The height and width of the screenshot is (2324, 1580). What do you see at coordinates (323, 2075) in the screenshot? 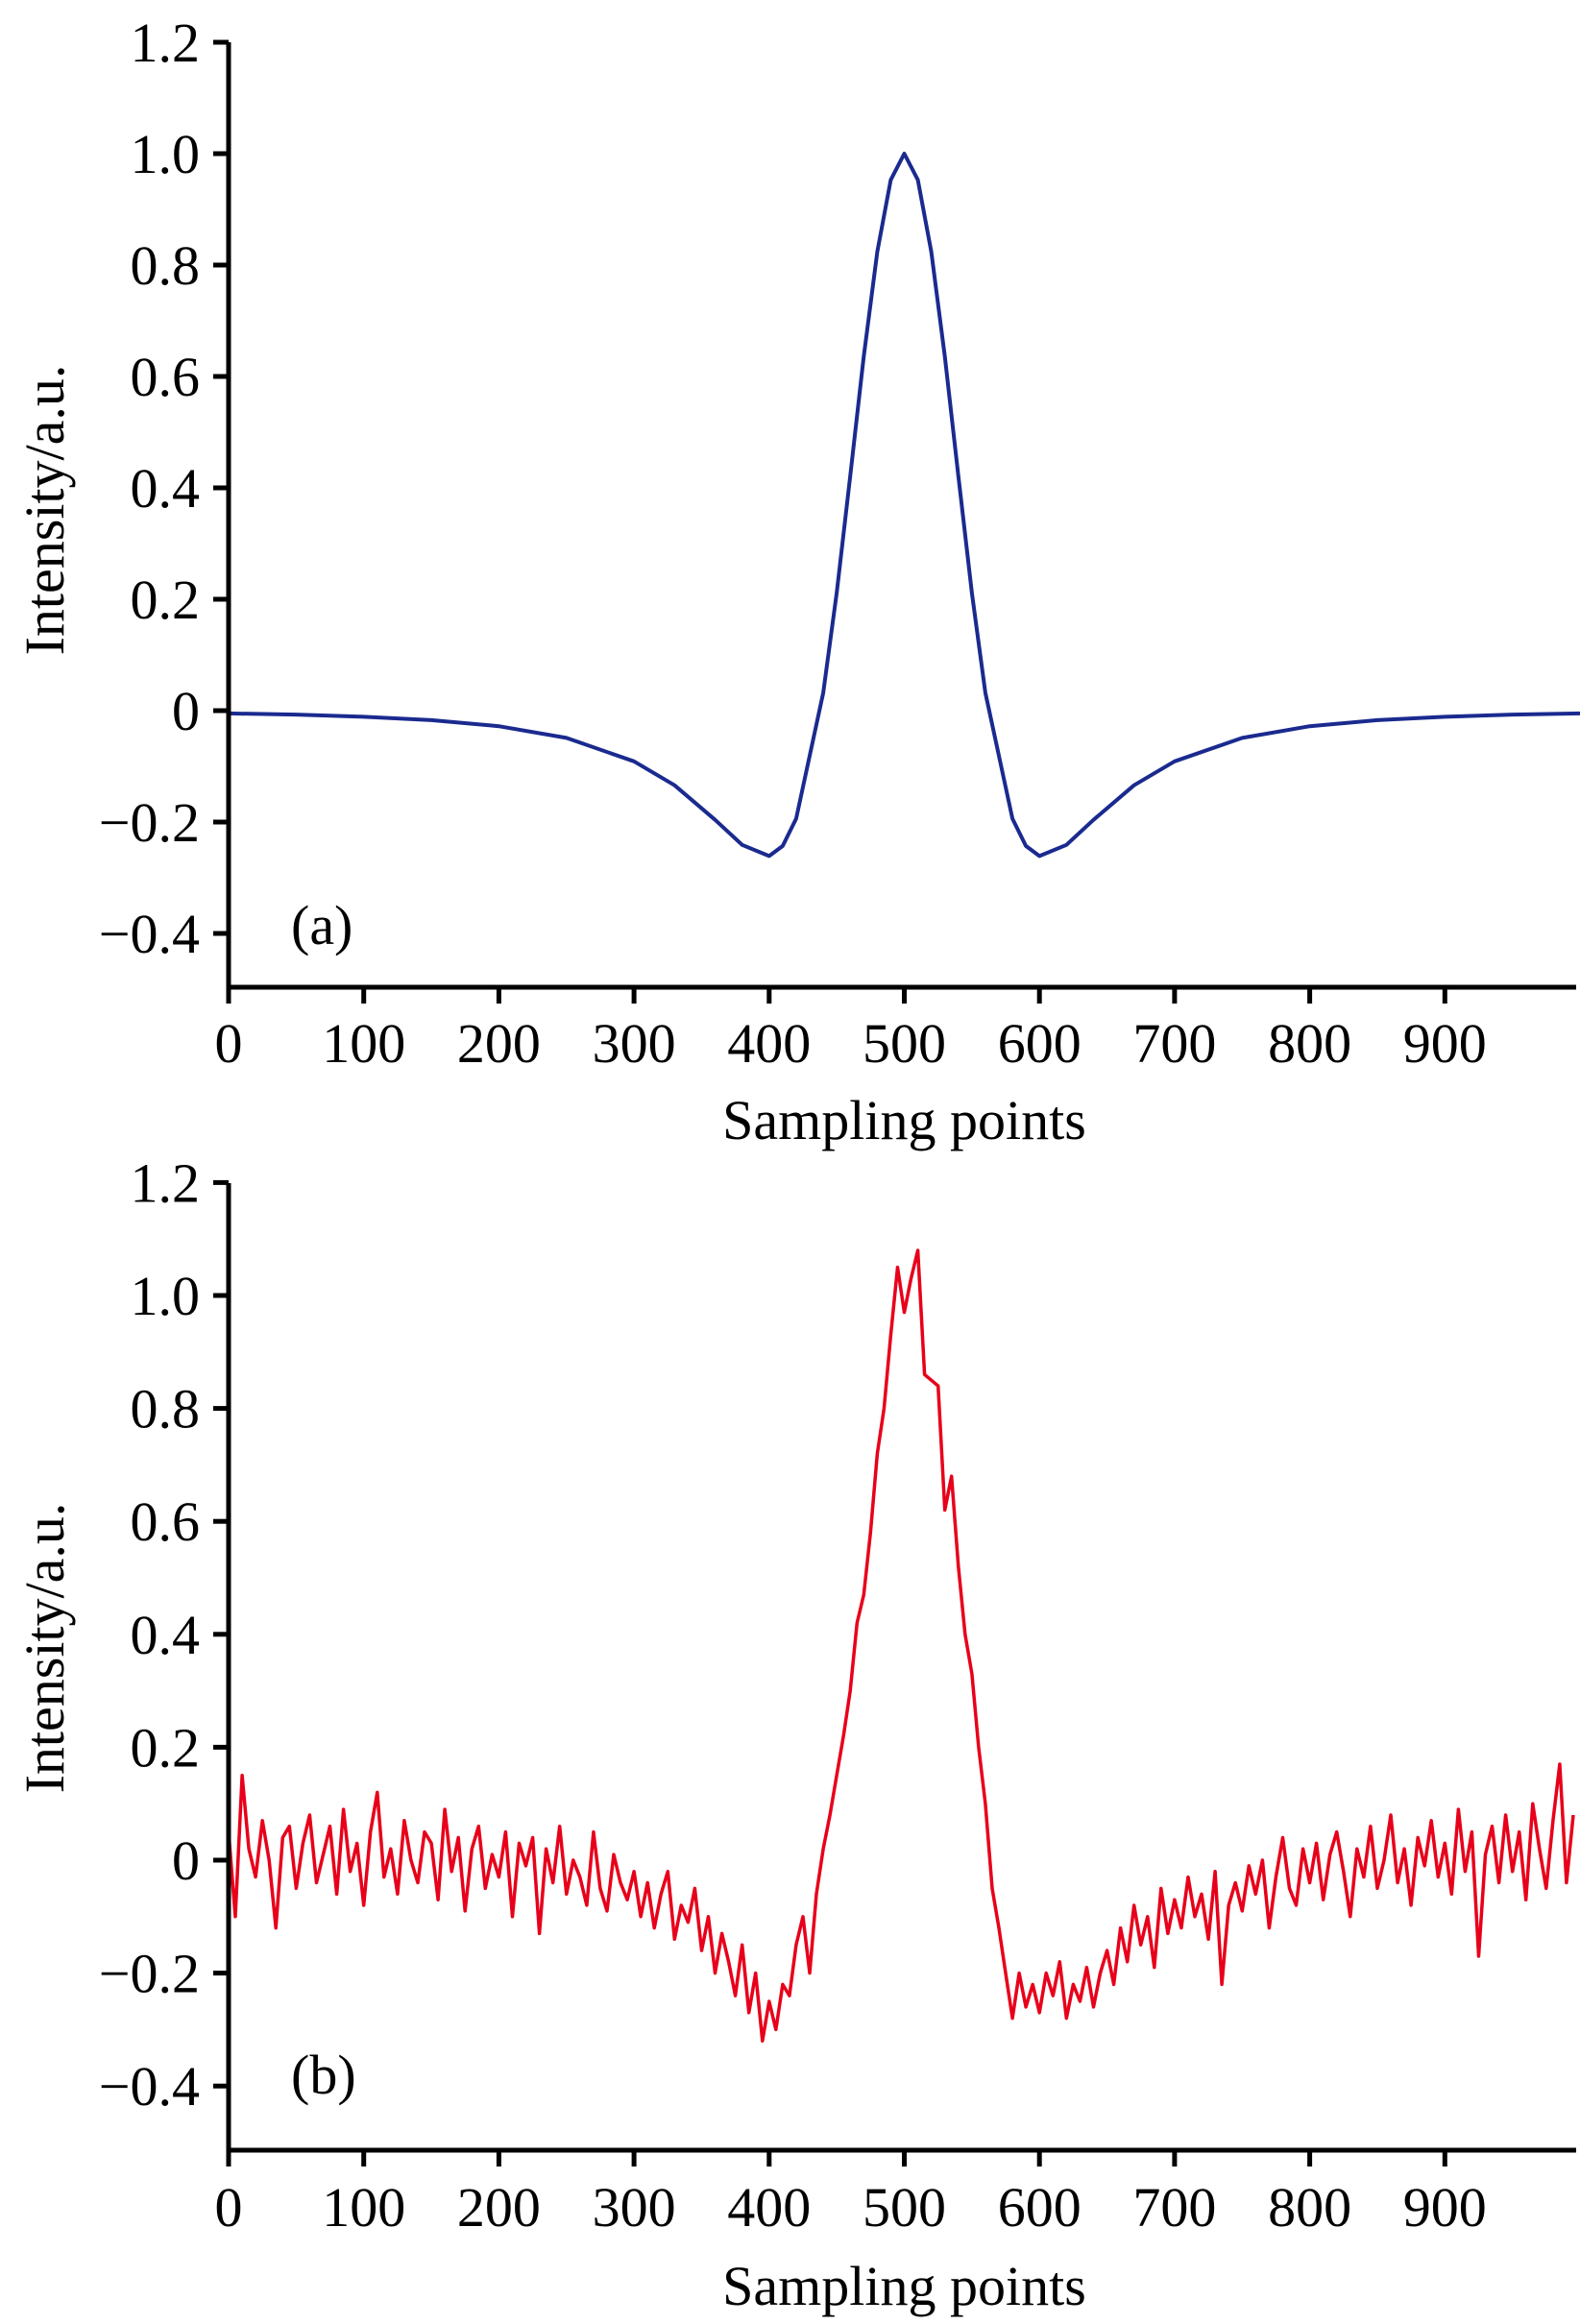
I see `panel-label-b: (b)` at bounding box center [323, 2075].